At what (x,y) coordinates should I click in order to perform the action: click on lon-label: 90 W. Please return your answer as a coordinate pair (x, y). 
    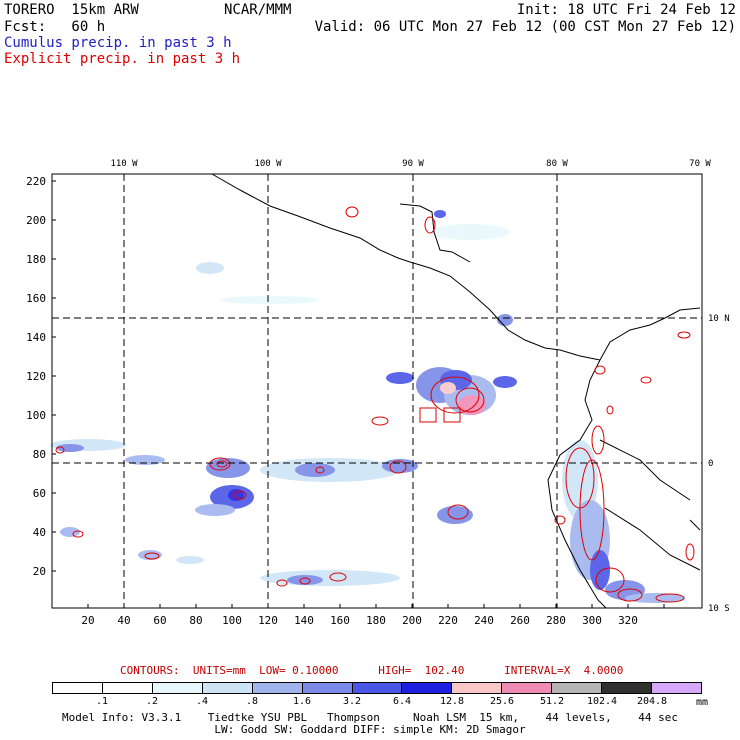
    Looking at the image, I should click on (413, 164).